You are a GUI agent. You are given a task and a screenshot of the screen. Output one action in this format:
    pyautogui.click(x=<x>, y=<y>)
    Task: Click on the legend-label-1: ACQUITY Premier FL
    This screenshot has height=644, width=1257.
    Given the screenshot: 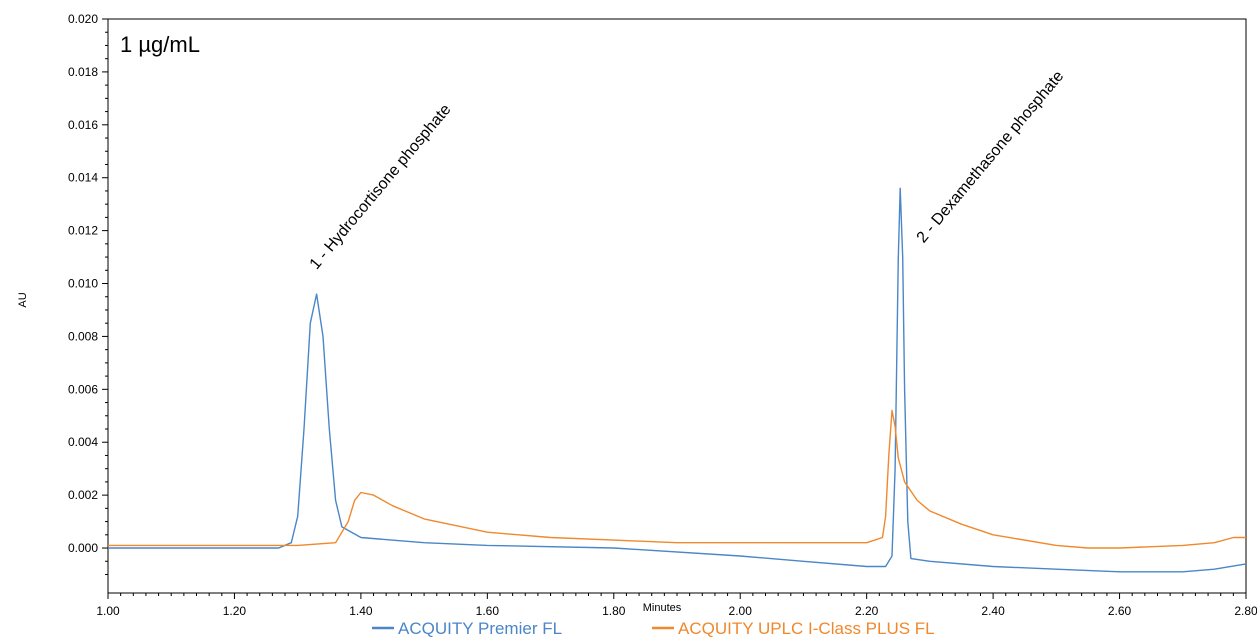 What is the action you would take?
    pyautogui.click(x=480, y=628)
    